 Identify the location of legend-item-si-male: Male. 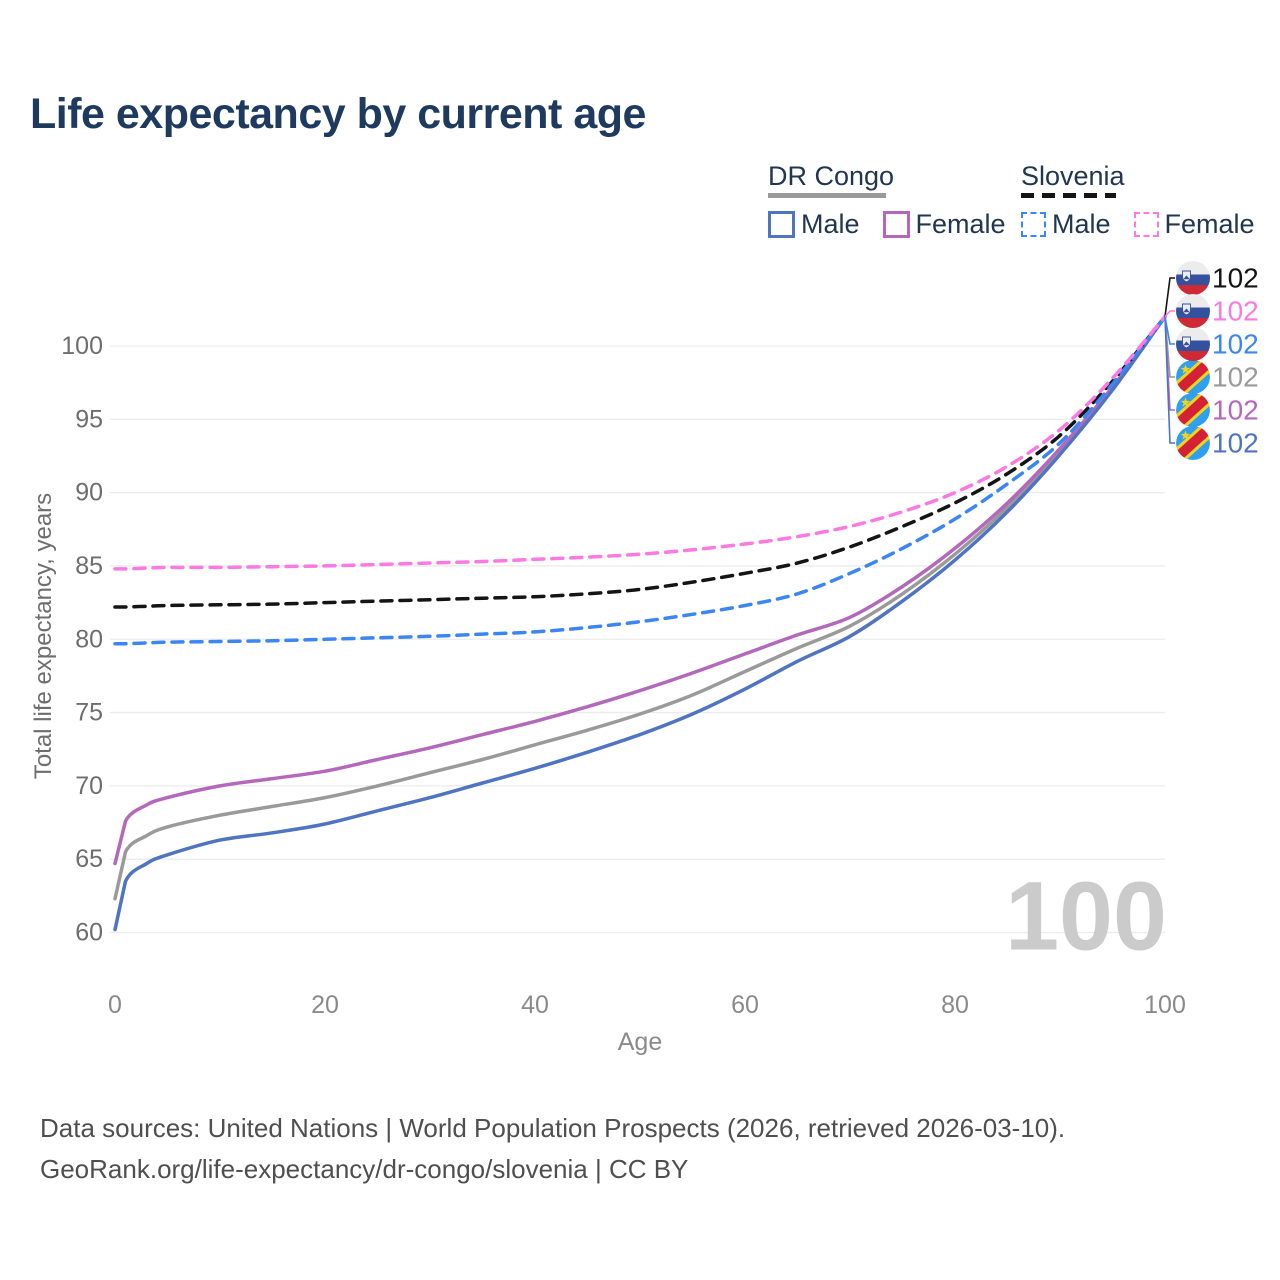
(1066, 224).